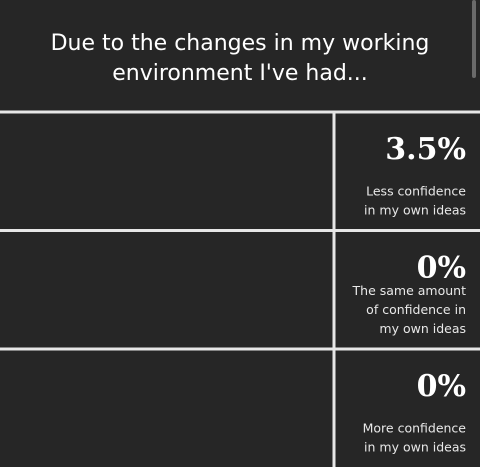  I want to click on title-line: Due to the changes in my working, so click(240, 43).